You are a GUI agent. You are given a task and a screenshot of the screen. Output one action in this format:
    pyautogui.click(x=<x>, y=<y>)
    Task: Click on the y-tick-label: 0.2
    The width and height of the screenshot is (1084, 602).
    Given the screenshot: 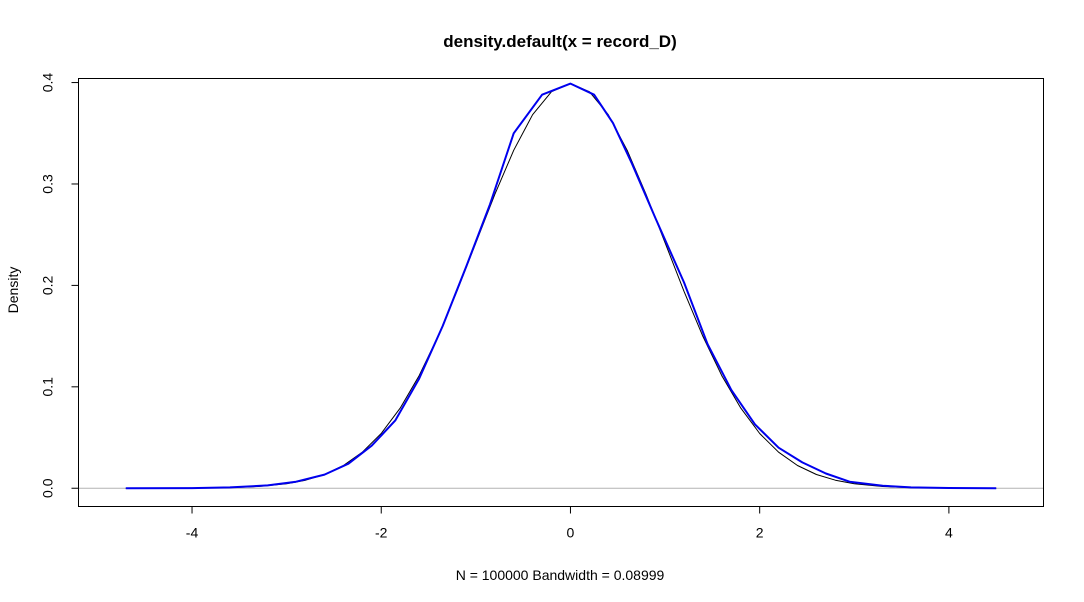 What is the action you would take?
    pyautogui.click(x=48, y=285)
    